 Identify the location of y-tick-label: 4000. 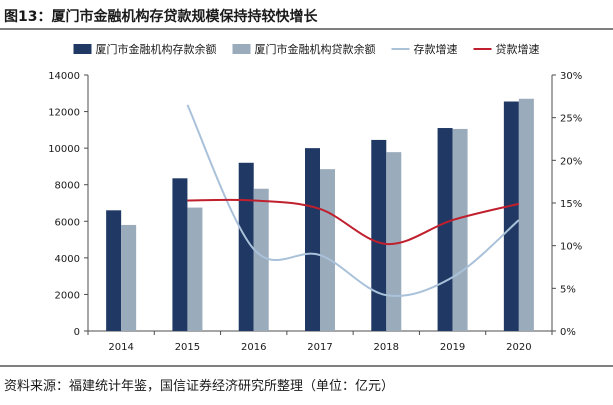
(67, 259).